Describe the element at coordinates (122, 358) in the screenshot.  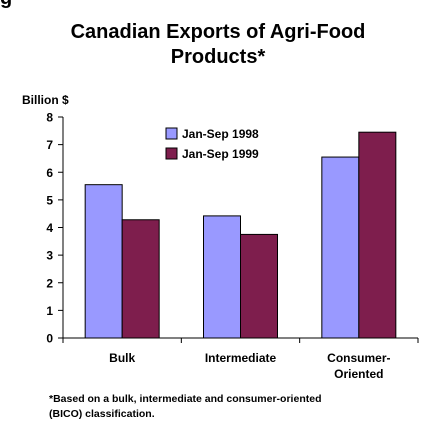
I see `x-tick-label: Bulk` at that location.